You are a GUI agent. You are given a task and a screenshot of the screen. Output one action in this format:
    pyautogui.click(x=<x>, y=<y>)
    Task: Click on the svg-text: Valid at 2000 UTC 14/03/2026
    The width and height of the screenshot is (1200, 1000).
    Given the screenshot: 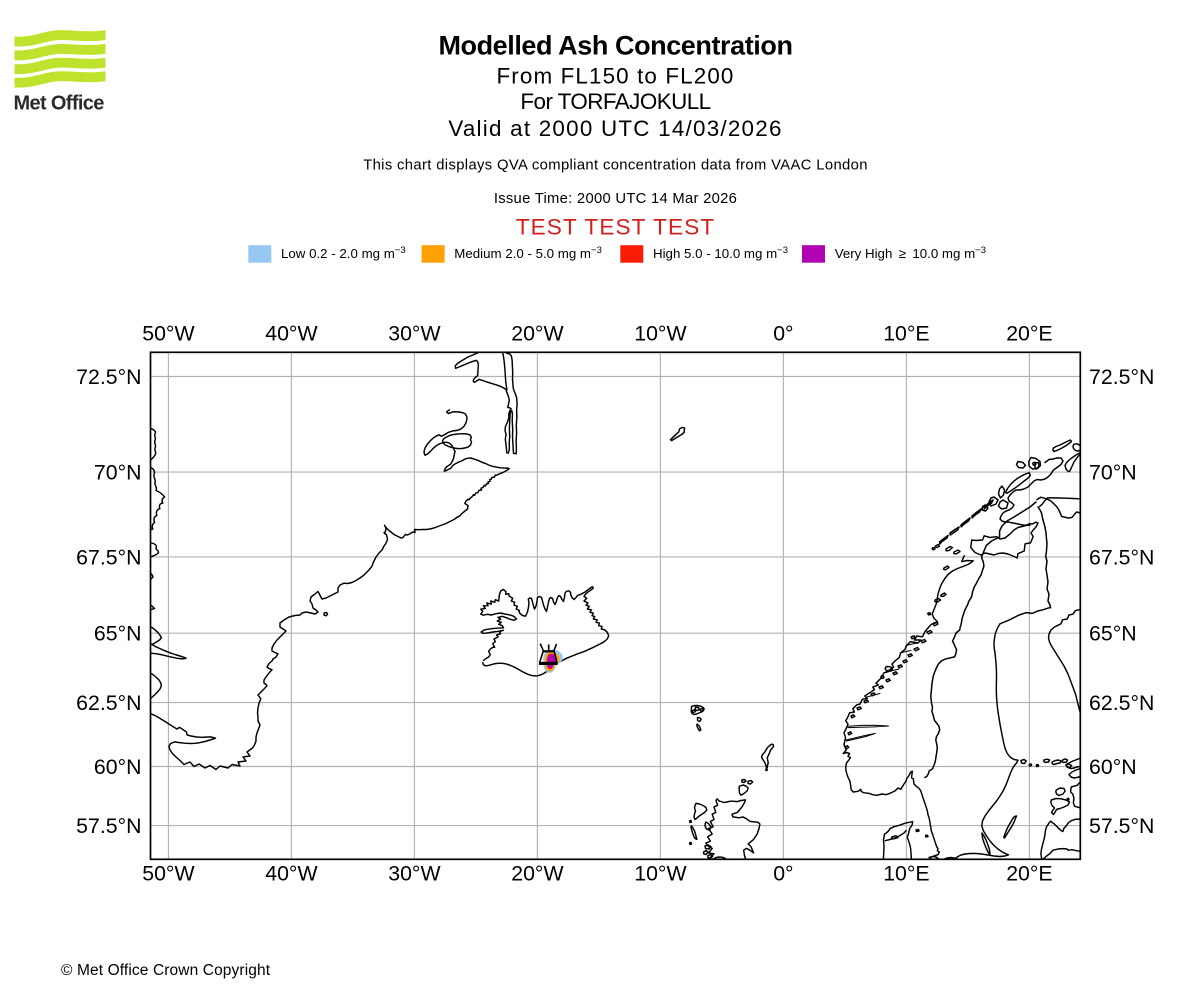 What is the action you would take?
    pyautogui.click(x=615, y=128)
    